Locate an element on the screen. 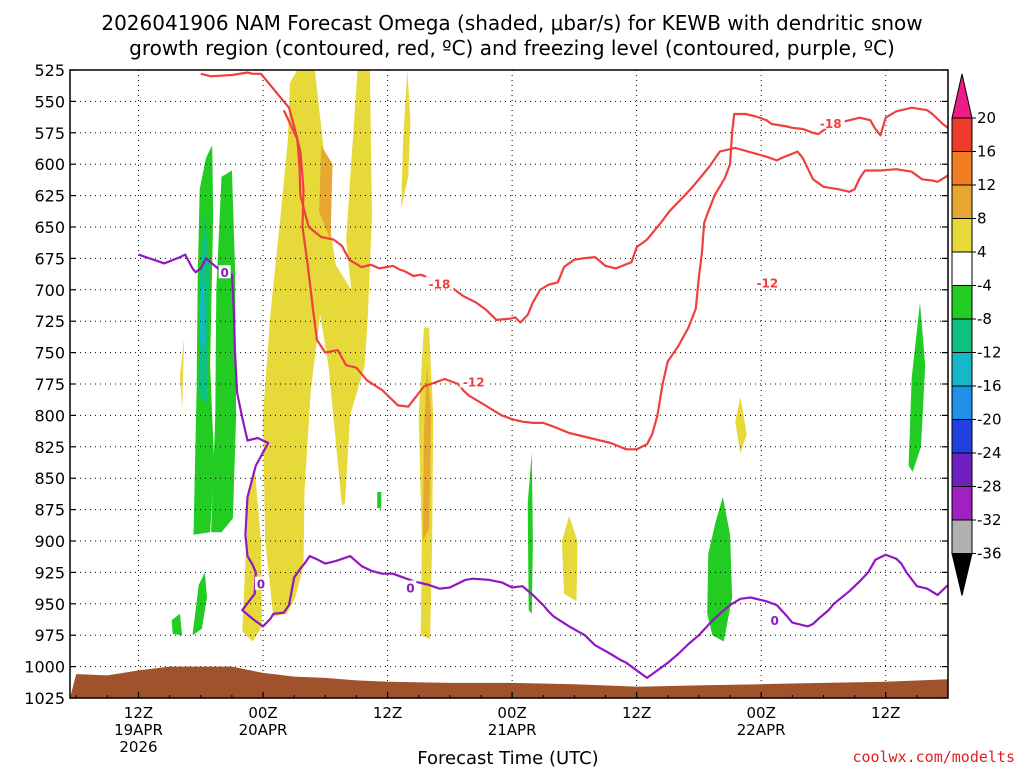 The width and height of the screenshot is (1024, 768). colorbar-label: 8 is located at coordinates (982, 219).